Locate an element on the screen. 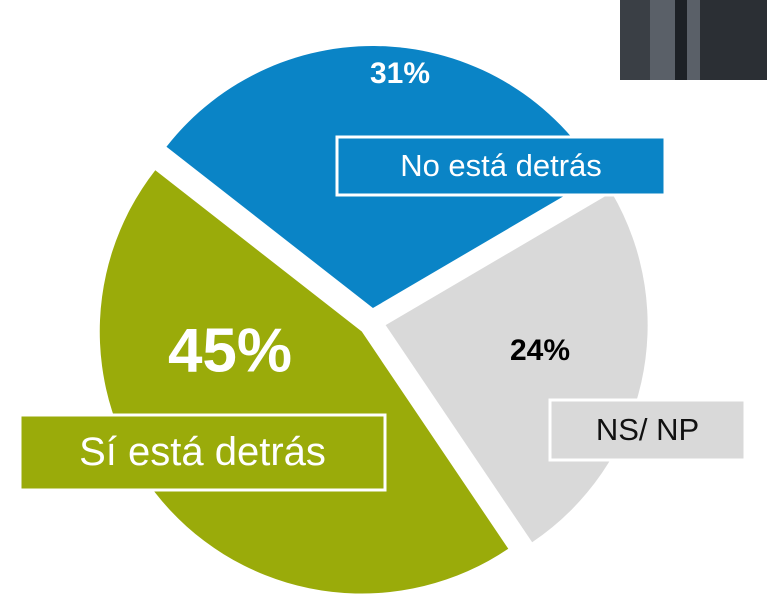 The image size is (767, 594). category-label: NS/ NP is located at coordinates (647, 429).